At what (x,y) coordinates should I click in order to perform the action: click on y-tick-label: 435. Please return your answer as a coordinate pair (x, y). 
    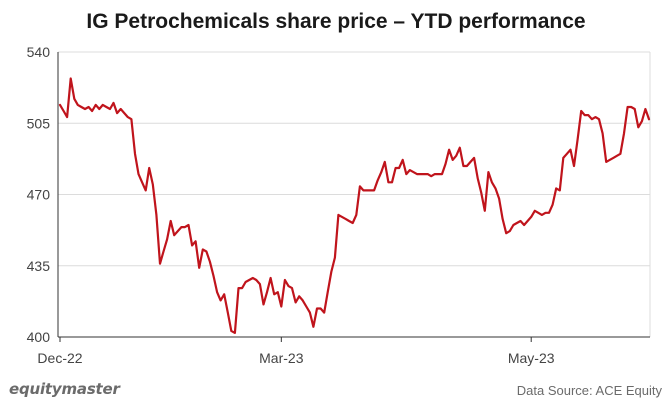
    Looking at the image, I should click on (39, 266).